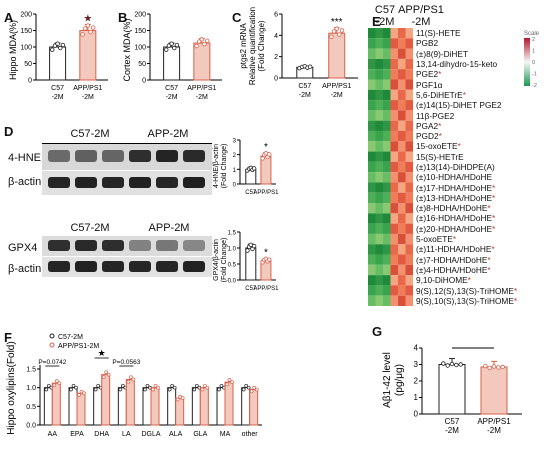 This screenshot has height=449, width=550. What do you see at coordinates (251, 193) in the screenshot?
I see `d1-group-label: C57` at bounding box center [251, 193].